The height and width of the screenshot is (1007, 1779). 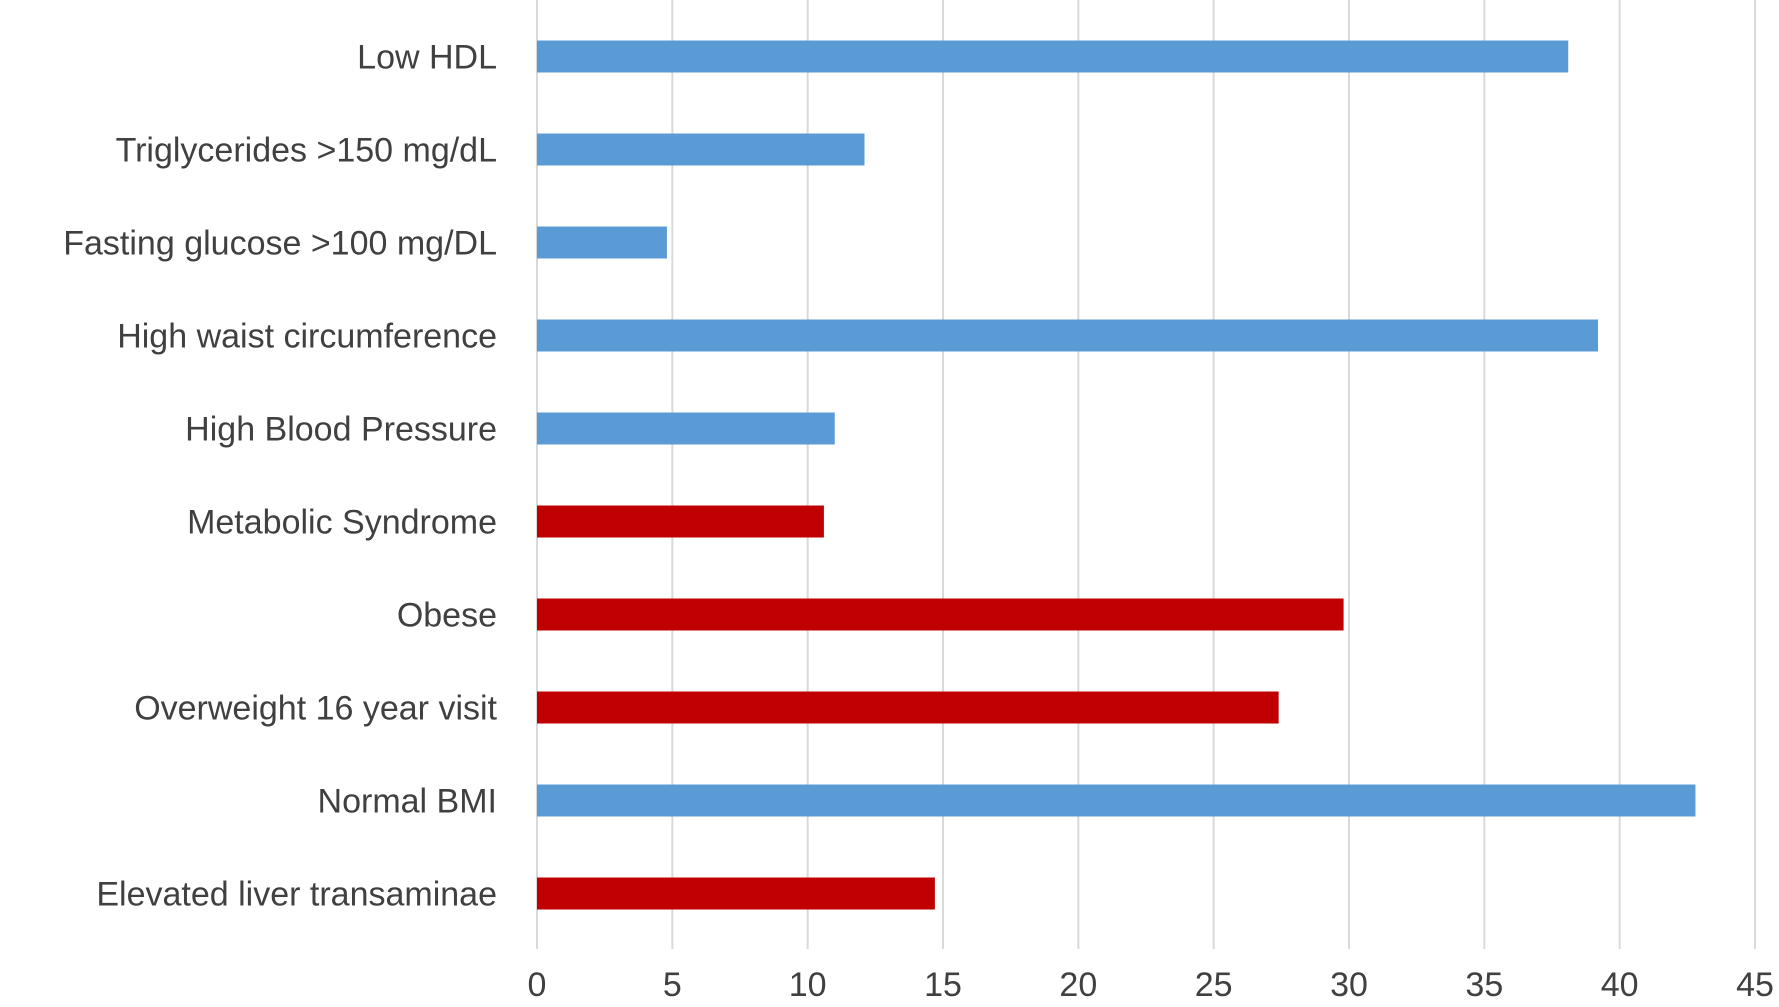 What do you see at coordinates (280, 244) in the screenshot?
I see `category-label: Fasting glucose >100 mg/DL` at bounding box center [280, 244].